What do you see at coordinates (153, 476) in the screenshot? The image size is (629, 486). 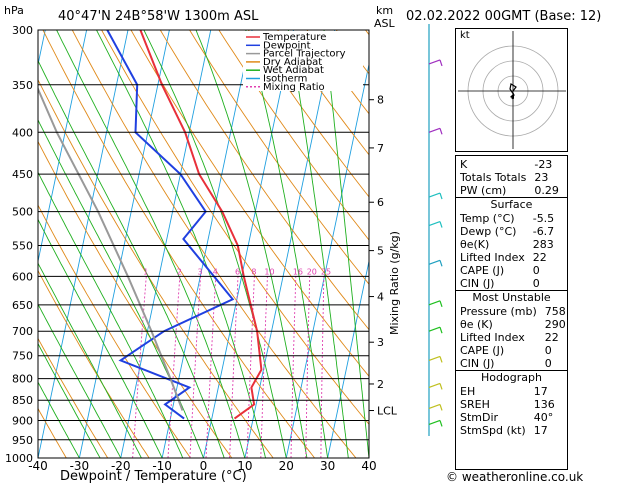 I see `x-axis-label: Dewpoint / Temperature (°C)` at bounding box center [153, 476].